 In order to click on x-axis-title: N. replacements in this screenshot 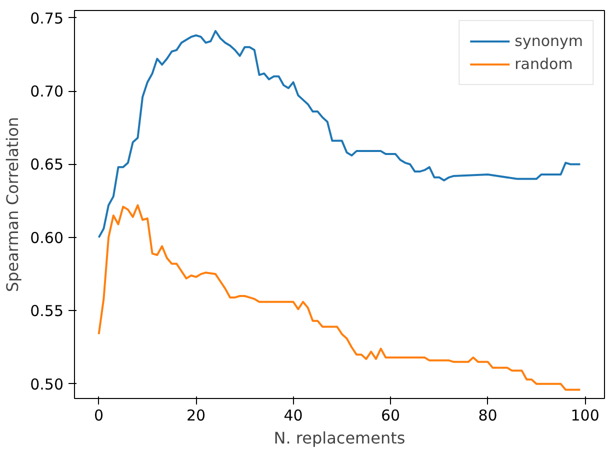, I will do `click(340, 438)`.